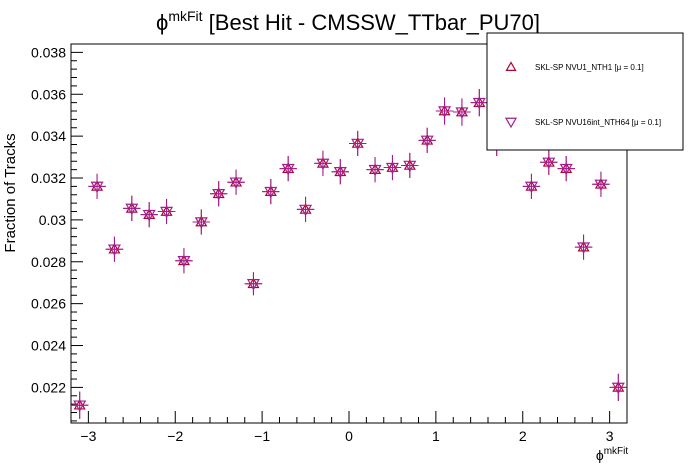 This screenshot has width=696, height=472. What do you see at coordinates (436, 436) in the screenshot?
I see `x-tick-label: 1` at bounding box center [436, 436].